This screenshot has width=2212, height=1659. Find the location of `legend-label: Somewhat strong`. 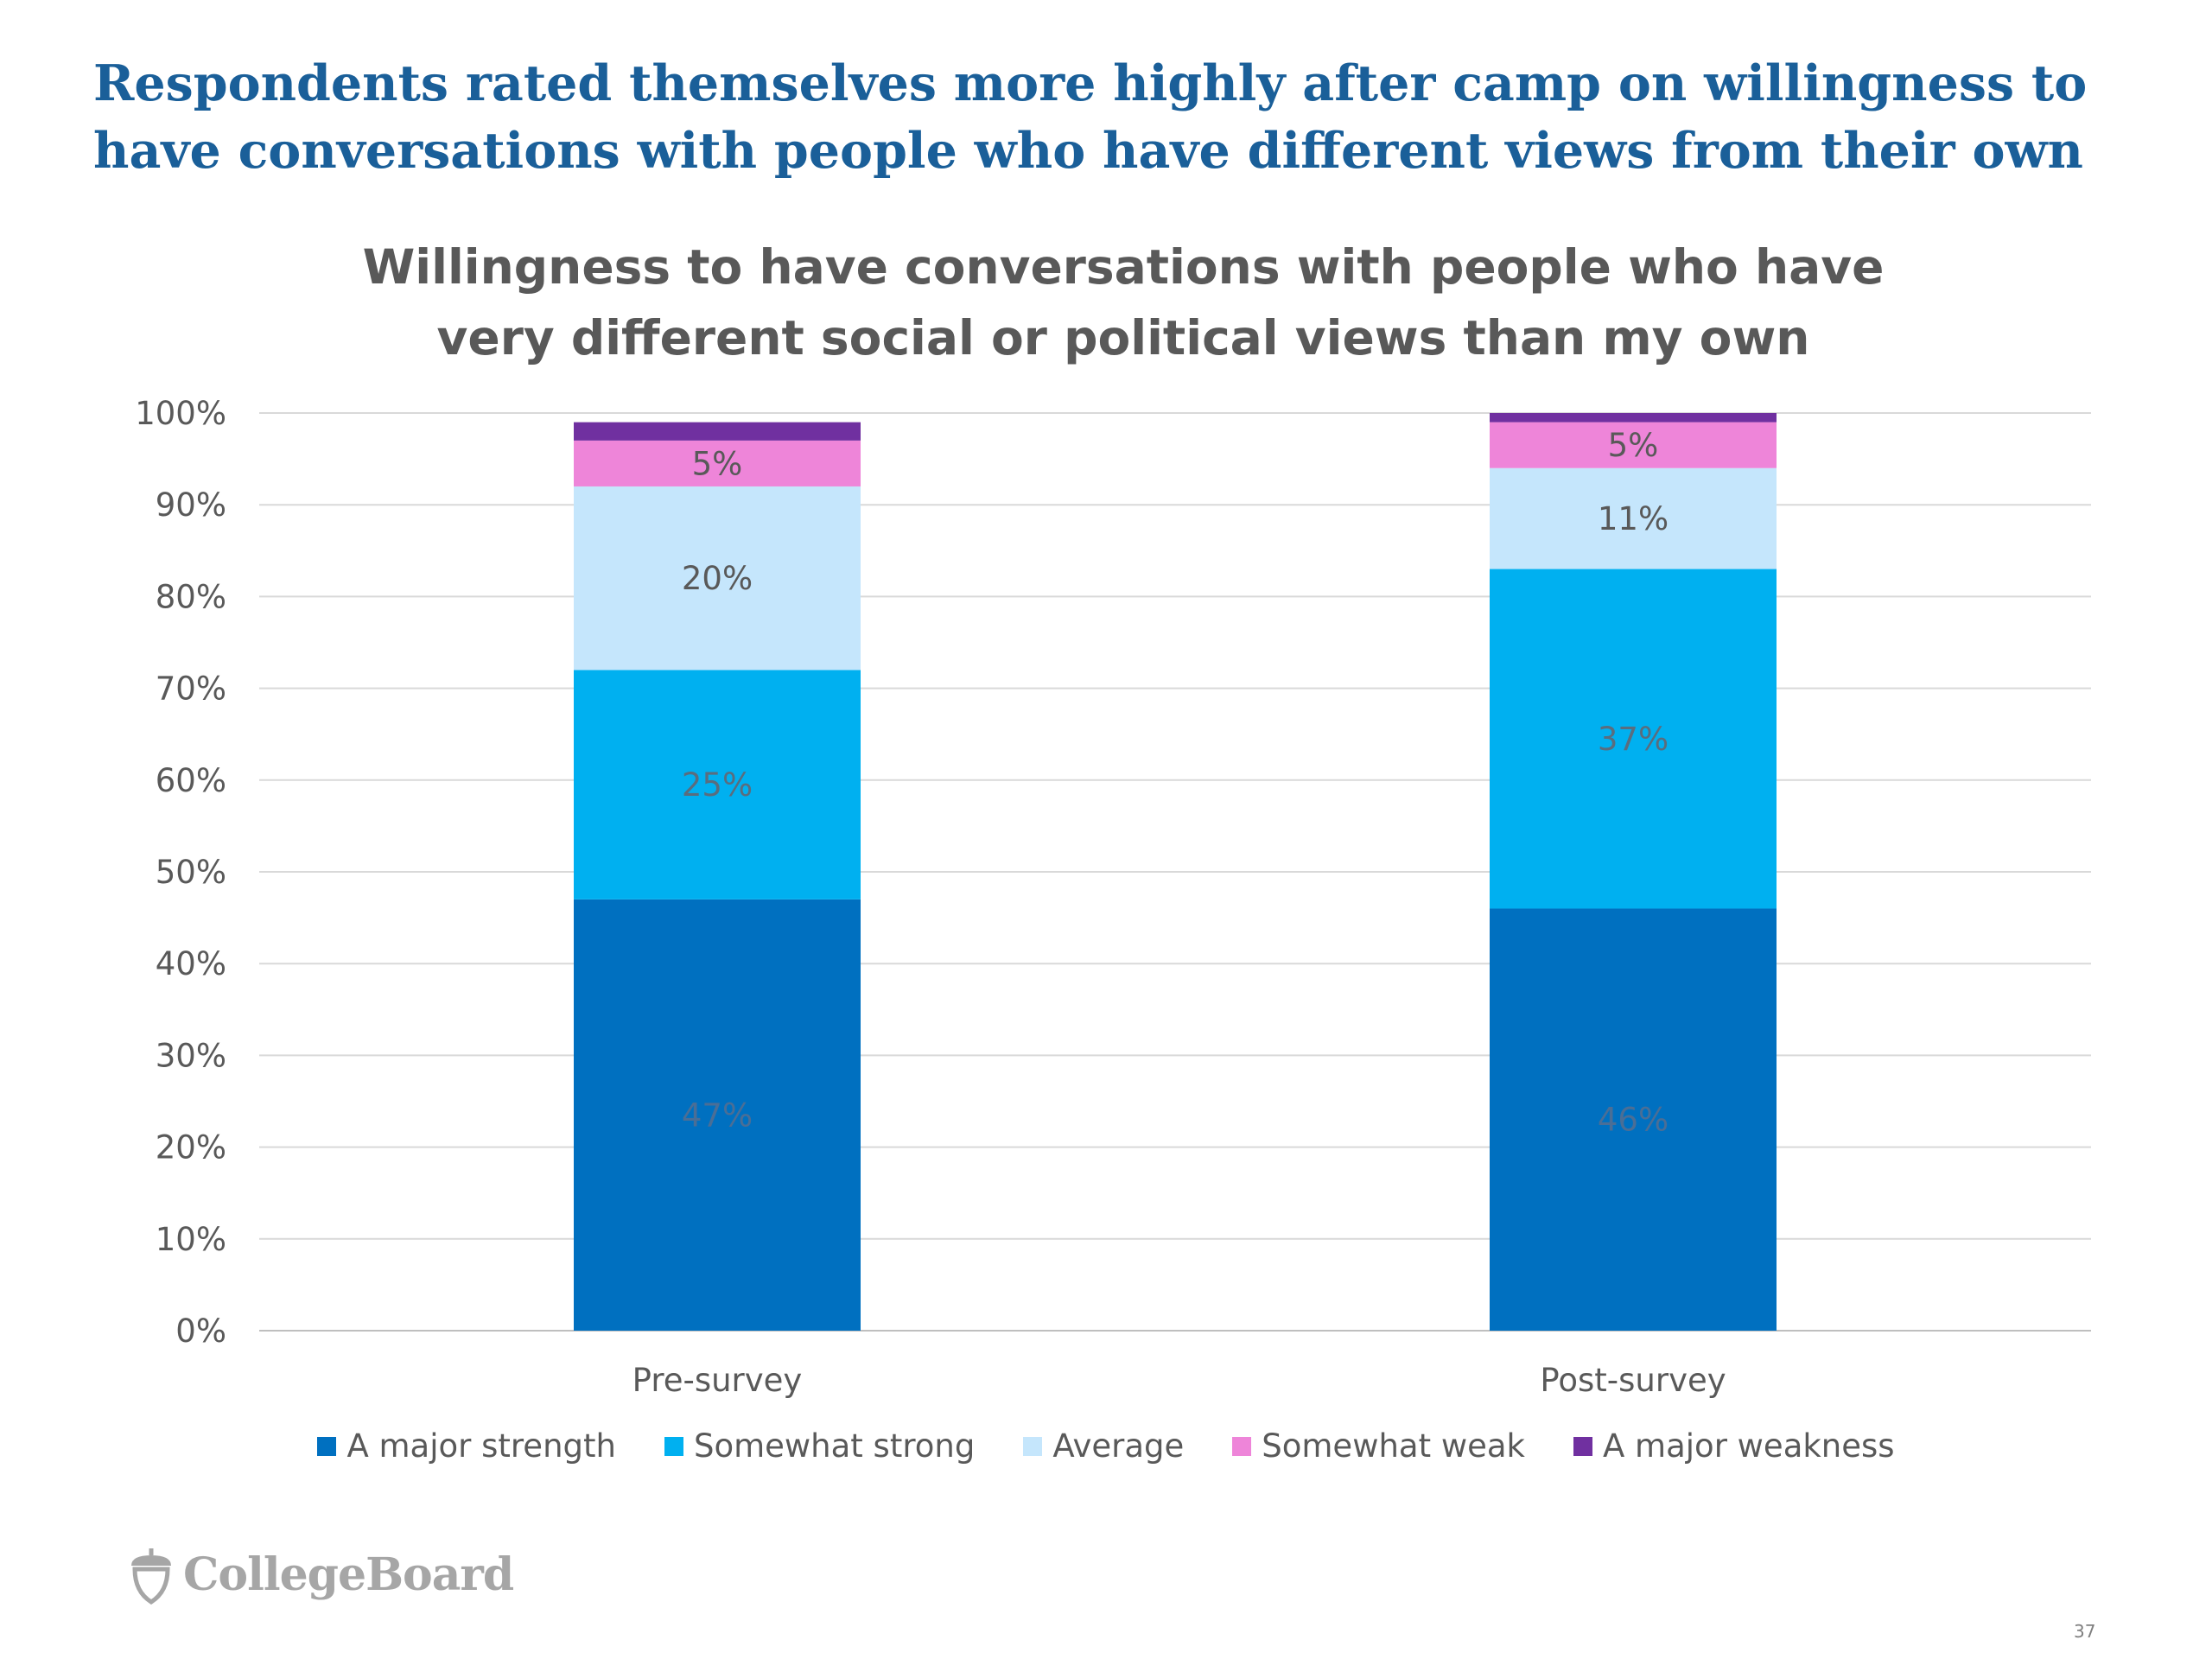

legend-label: Somewhat strong is located at coordinates (834, 1446).